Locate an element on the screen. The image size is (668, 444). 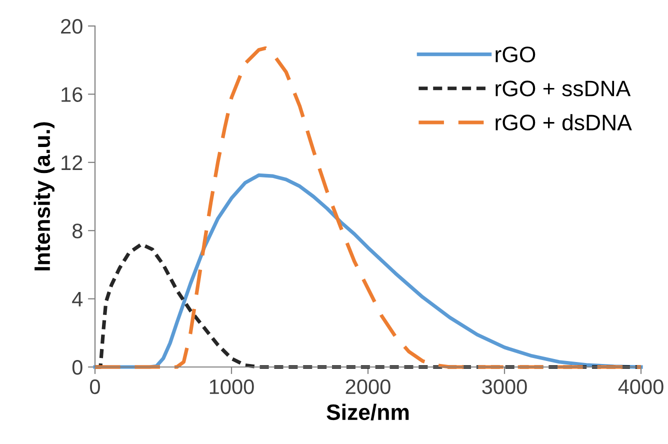
x-tick-label: 1000 is located at coordinates (232, 386).